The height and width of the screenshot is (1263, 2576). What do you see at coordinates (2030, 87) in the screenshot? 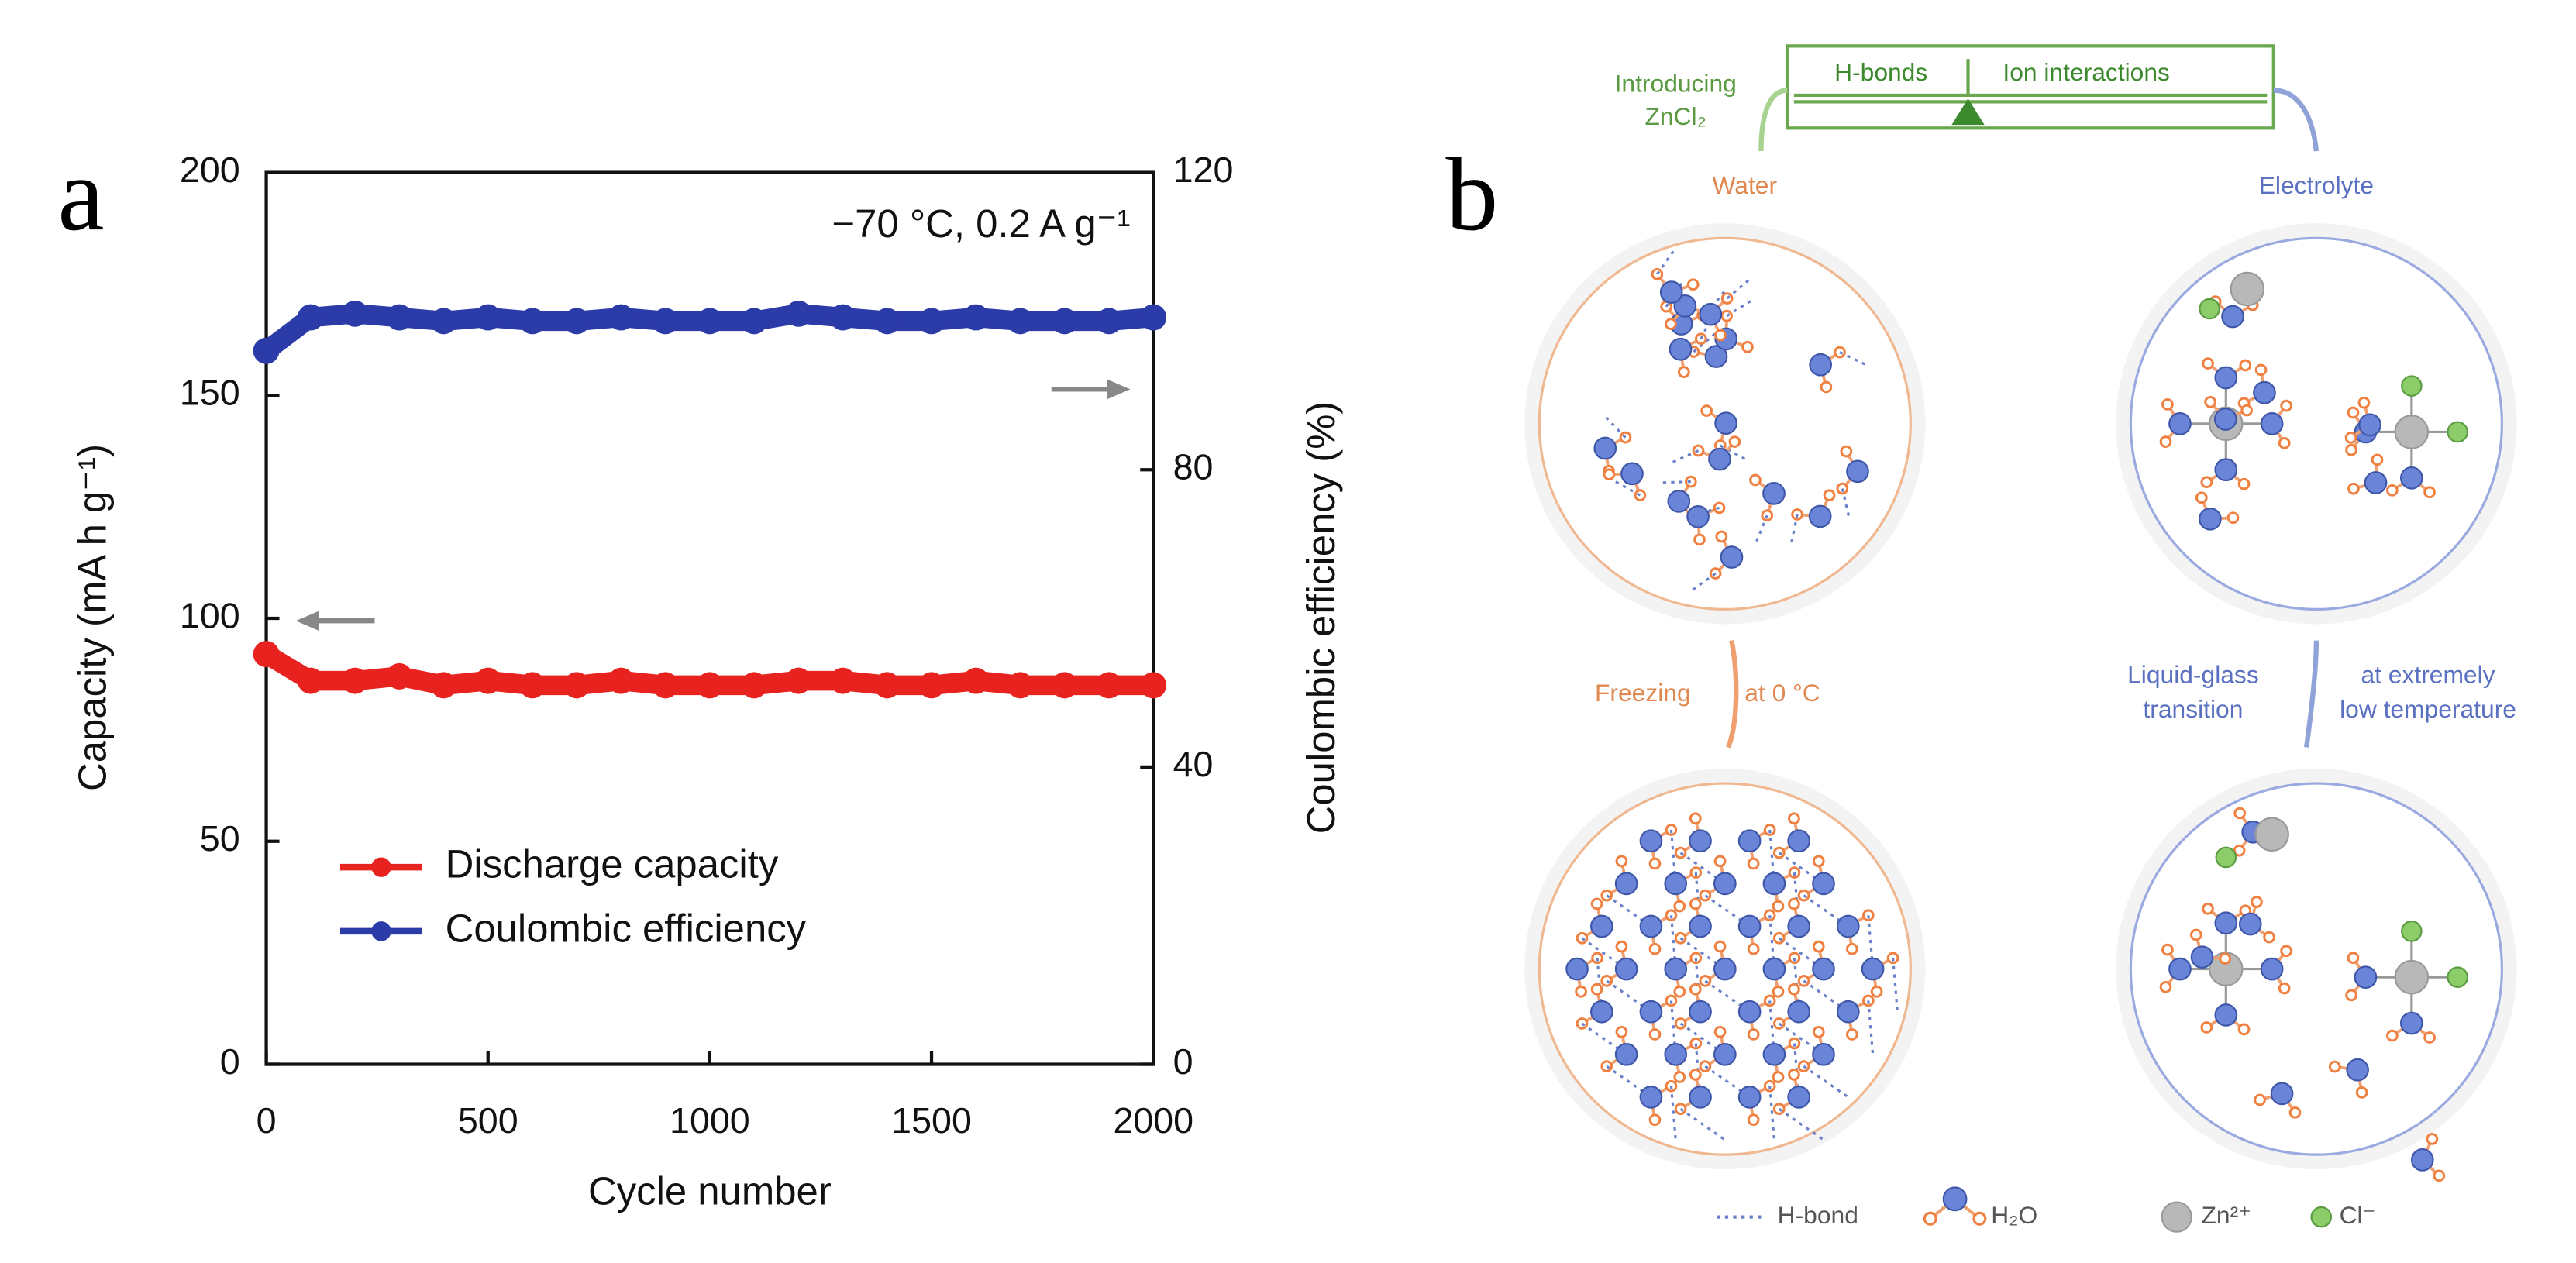
I see `balance-box` at bounding box center [2030, 87].